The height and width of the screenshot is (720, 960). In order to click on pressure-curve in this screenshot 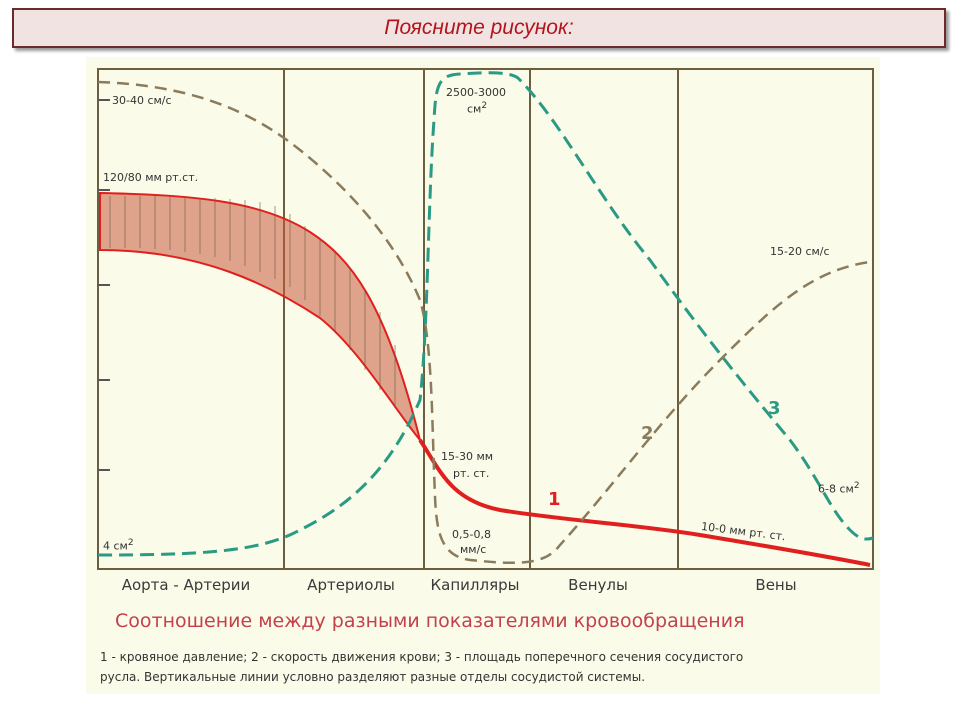, I will do `click(644, 502)`.